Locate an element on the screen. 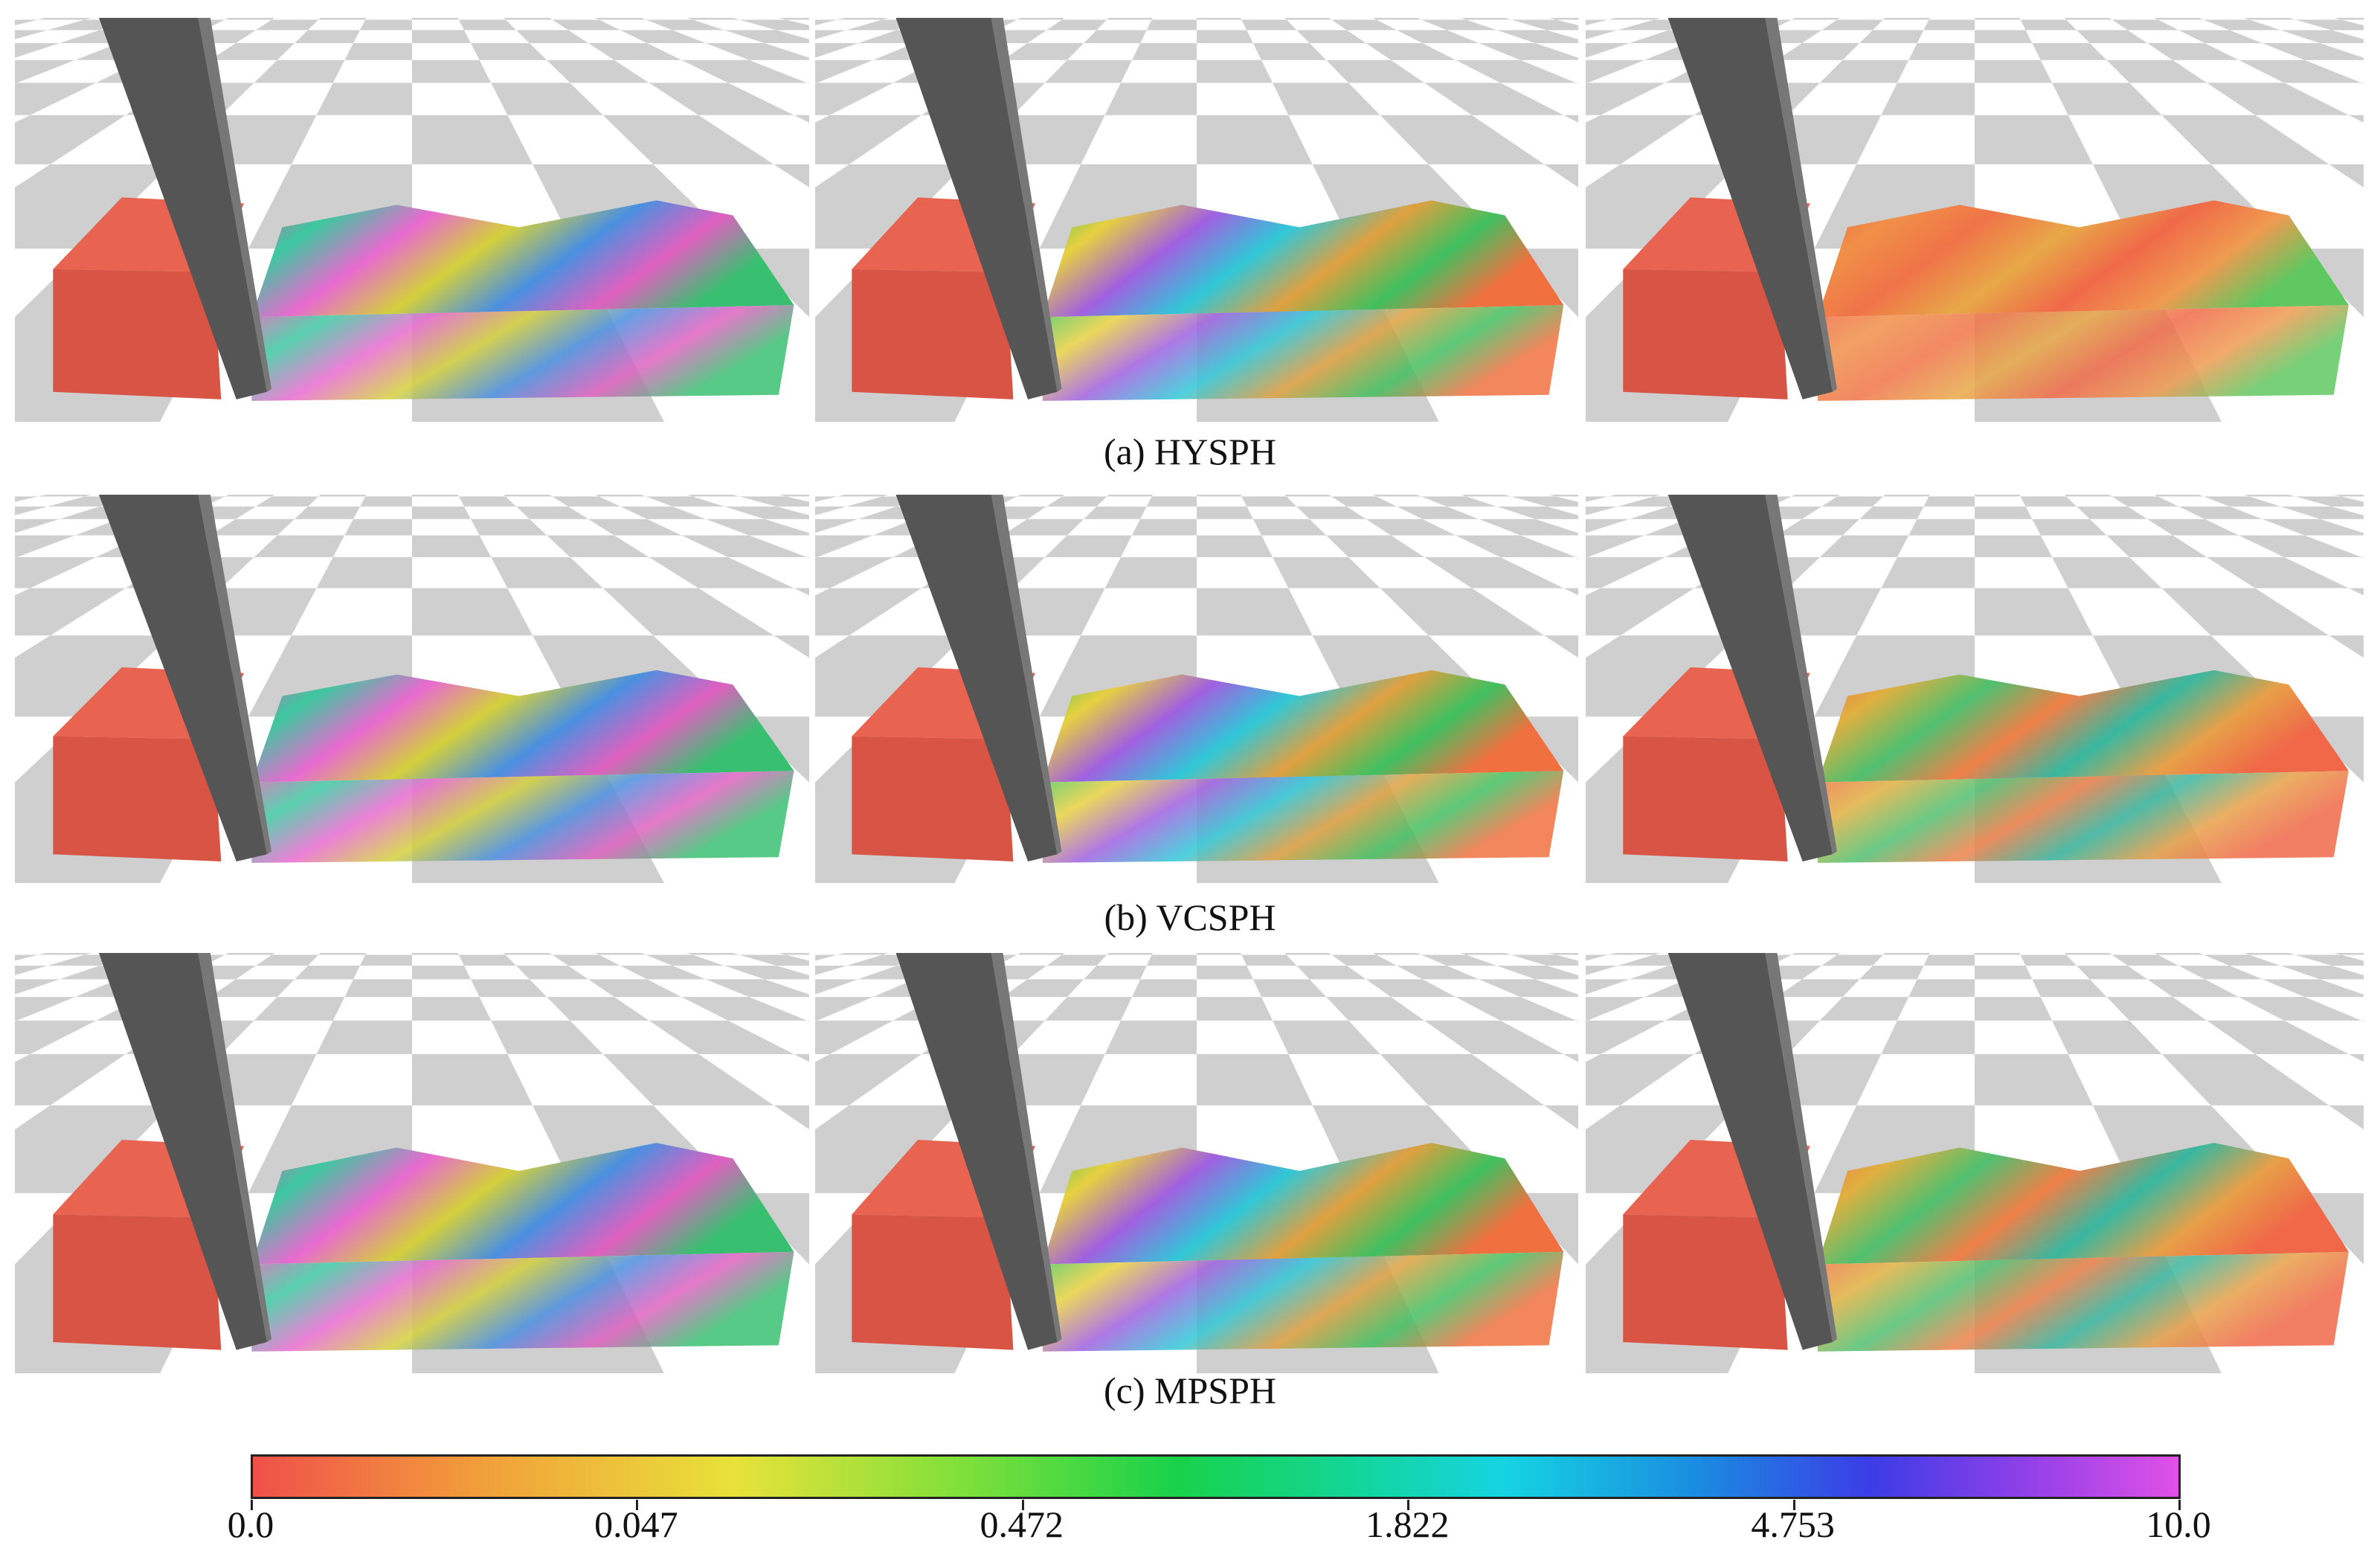 Image resolution: width=2380 pixels, height=1560 pixels. colorbar-label: 4.753 is located at coordinates (1793, 1524).